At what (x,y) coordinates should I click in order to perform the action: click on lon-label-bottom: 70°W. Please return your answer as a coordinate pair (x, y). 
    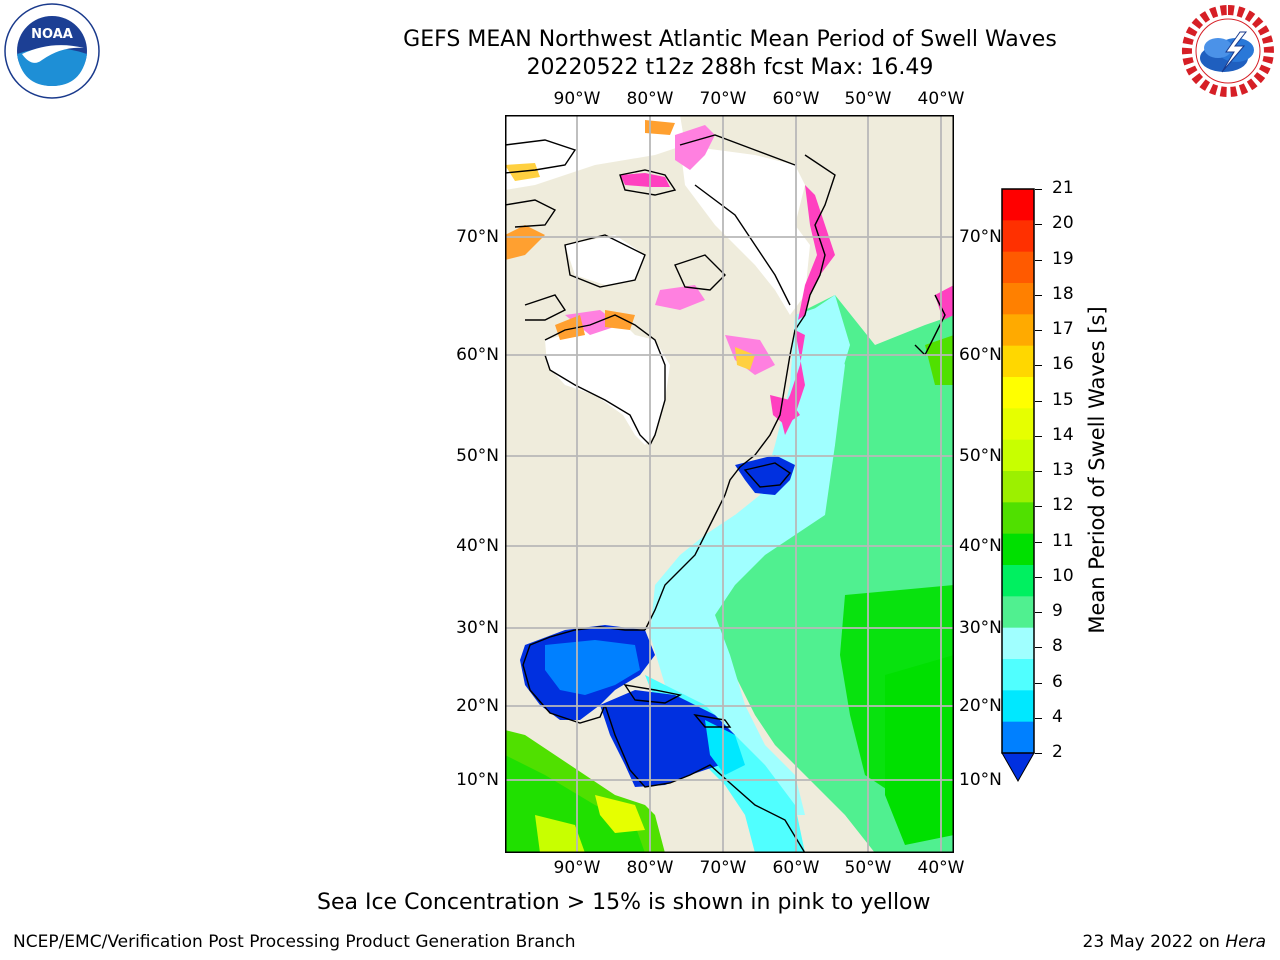
    Looking at the image, I should click on (723, 868).